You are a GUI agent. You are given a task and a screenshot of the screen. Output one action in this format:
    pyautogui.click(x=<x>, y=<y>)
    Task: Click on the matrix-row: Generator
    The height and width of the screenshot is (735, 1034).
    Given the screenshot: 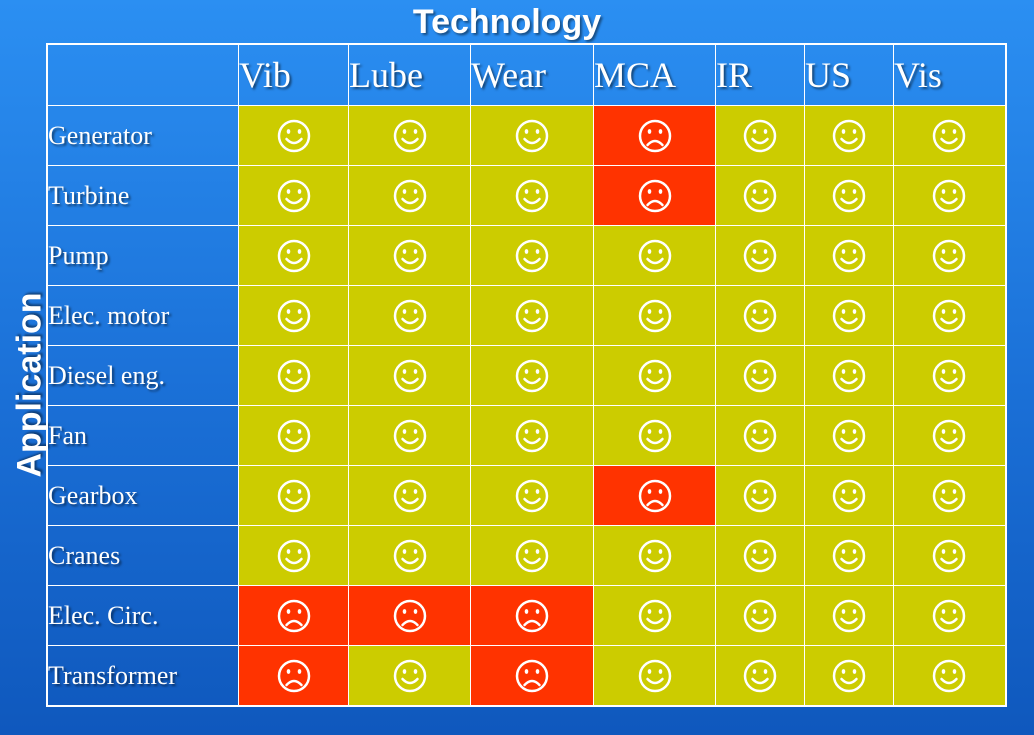 What is the action you would take?
    pyautogui.click(x=526, y=135)
    